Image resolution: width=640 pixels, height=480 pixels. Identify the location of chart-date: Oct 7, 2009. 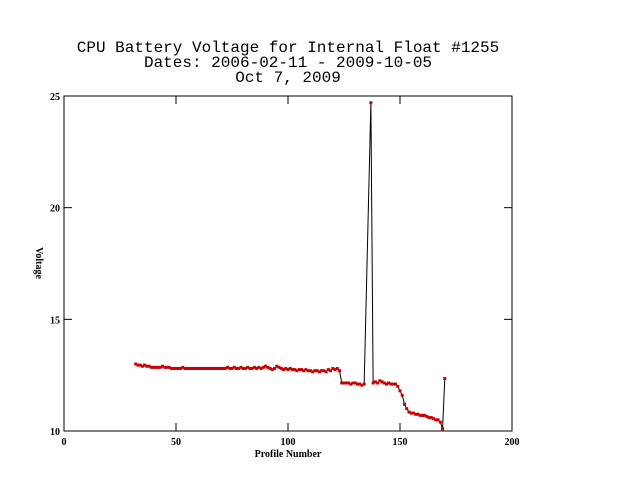
(288, 78).